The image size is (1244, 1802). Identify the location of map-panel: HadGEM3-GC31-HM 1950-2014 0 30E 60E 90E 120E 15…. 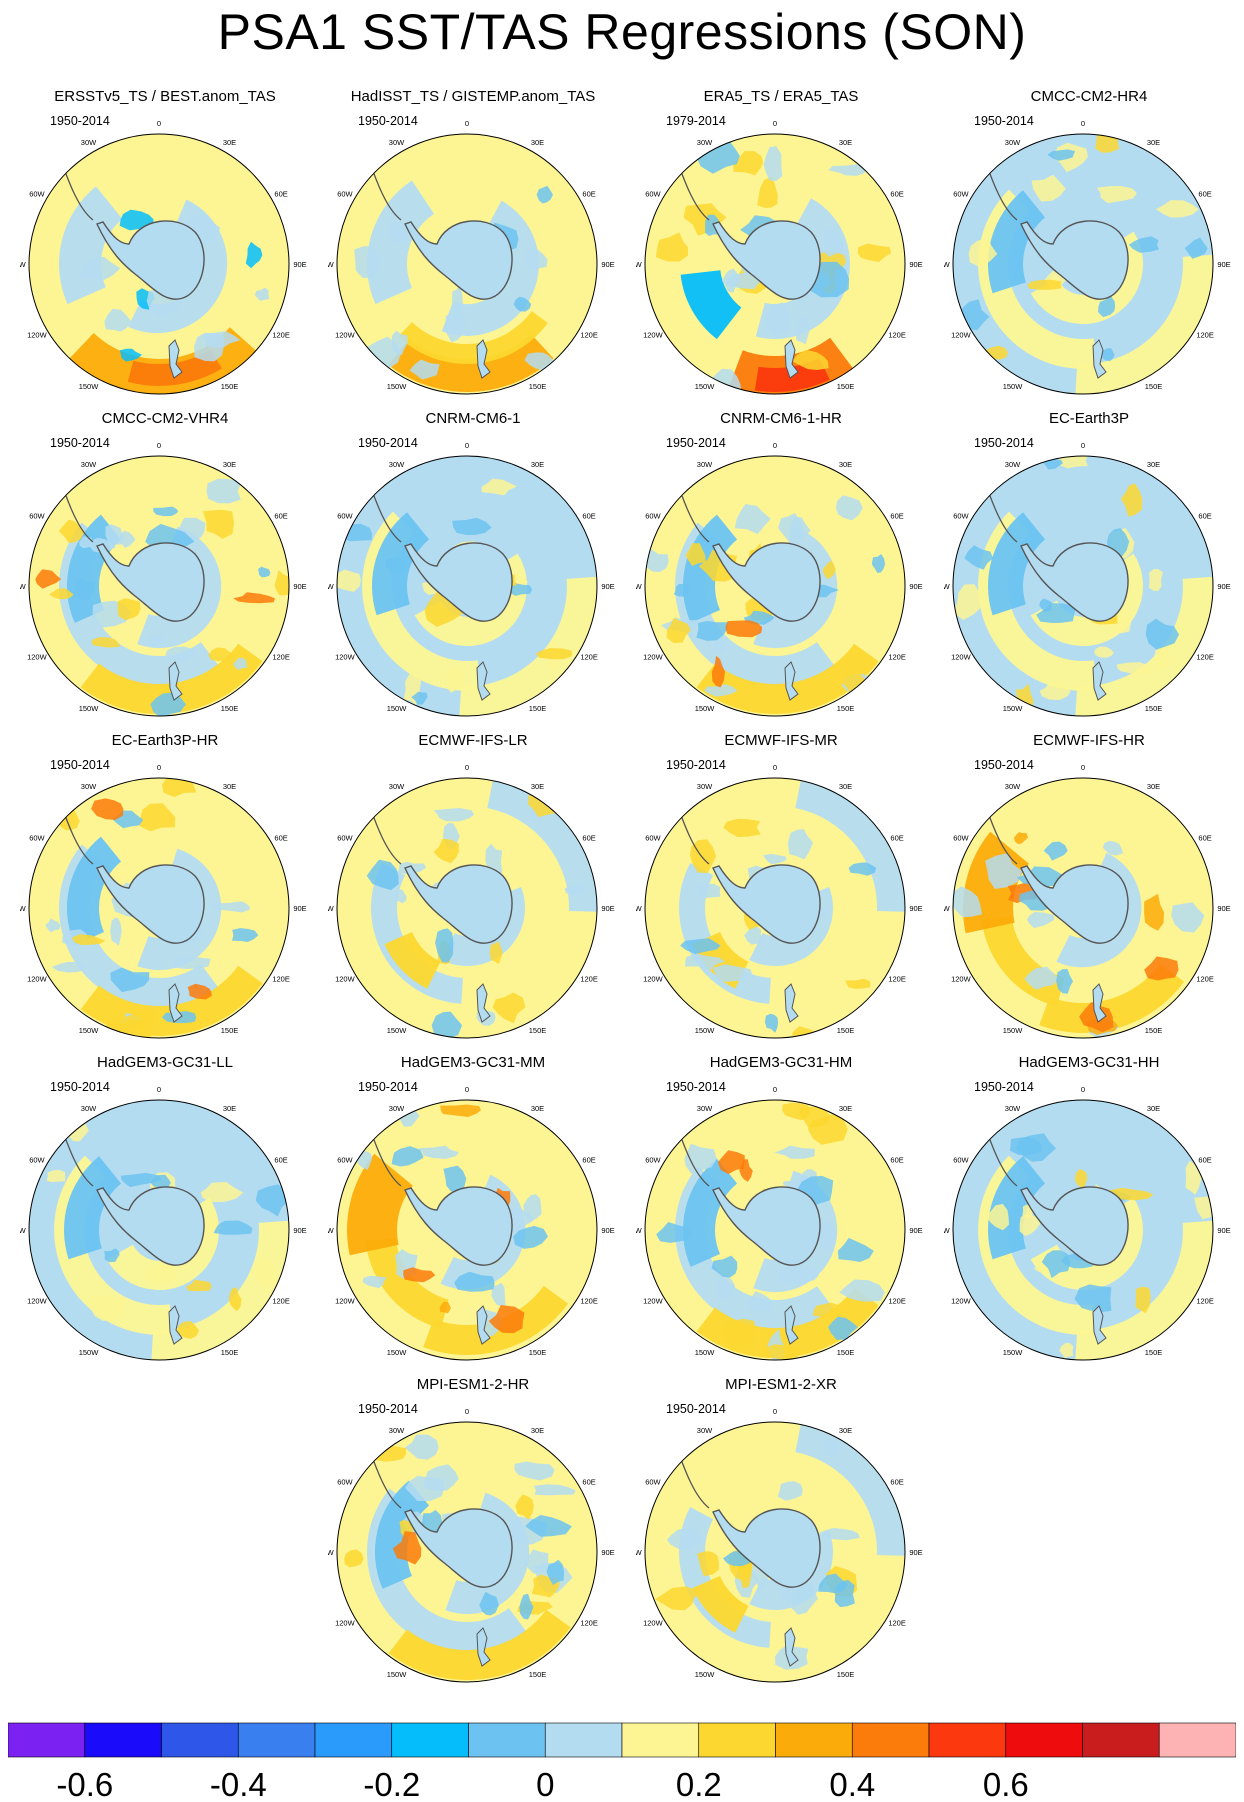
(781, 1213).